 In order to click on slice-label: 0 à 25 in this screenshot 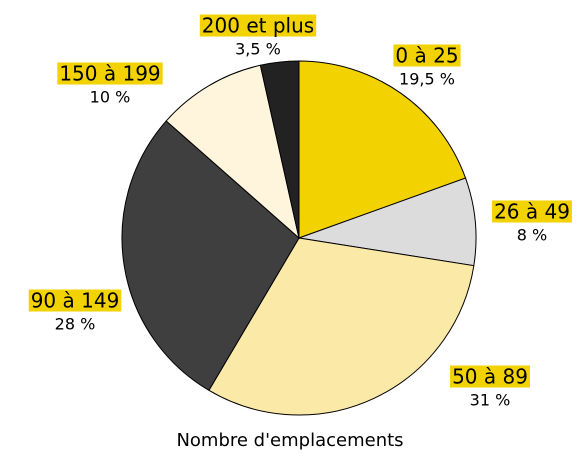, I will do `click(426, 56)`.